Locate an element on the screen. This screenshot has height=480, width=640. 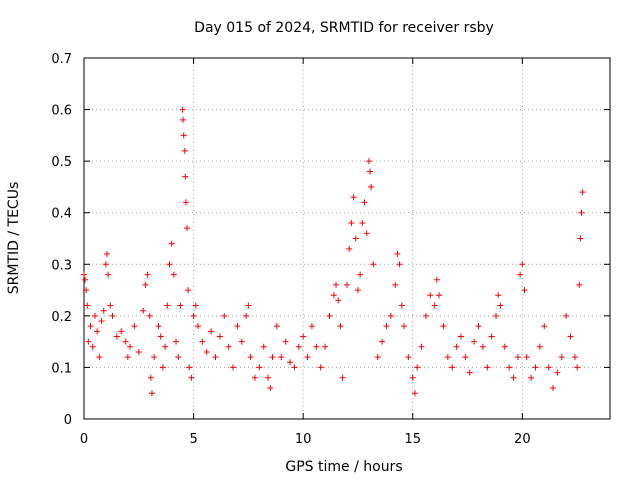
y-tick-label: 0.6 is located at coordinates (61, 111).